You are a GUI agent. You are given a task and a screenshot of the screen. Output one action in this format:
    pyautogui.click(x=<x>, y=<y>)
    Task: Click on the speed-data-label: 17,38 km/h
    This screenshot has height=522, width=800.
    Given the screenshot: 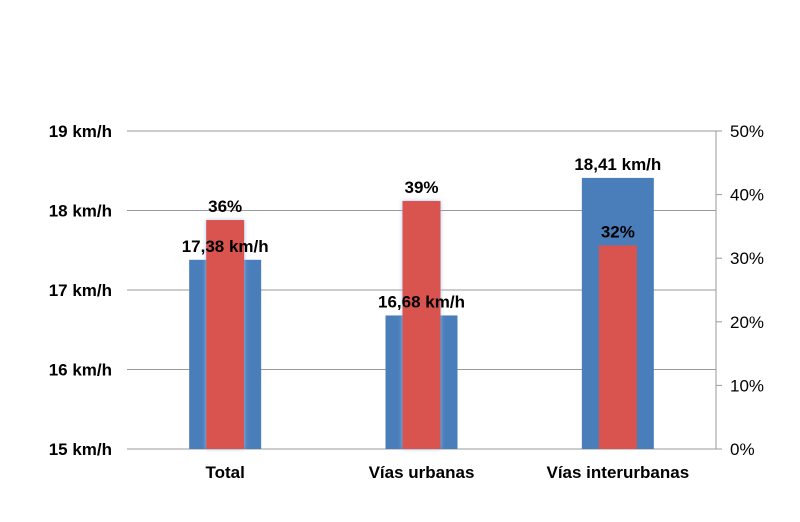 What is the action you would take?
    pyautogui.click(x=225, y=246)
    